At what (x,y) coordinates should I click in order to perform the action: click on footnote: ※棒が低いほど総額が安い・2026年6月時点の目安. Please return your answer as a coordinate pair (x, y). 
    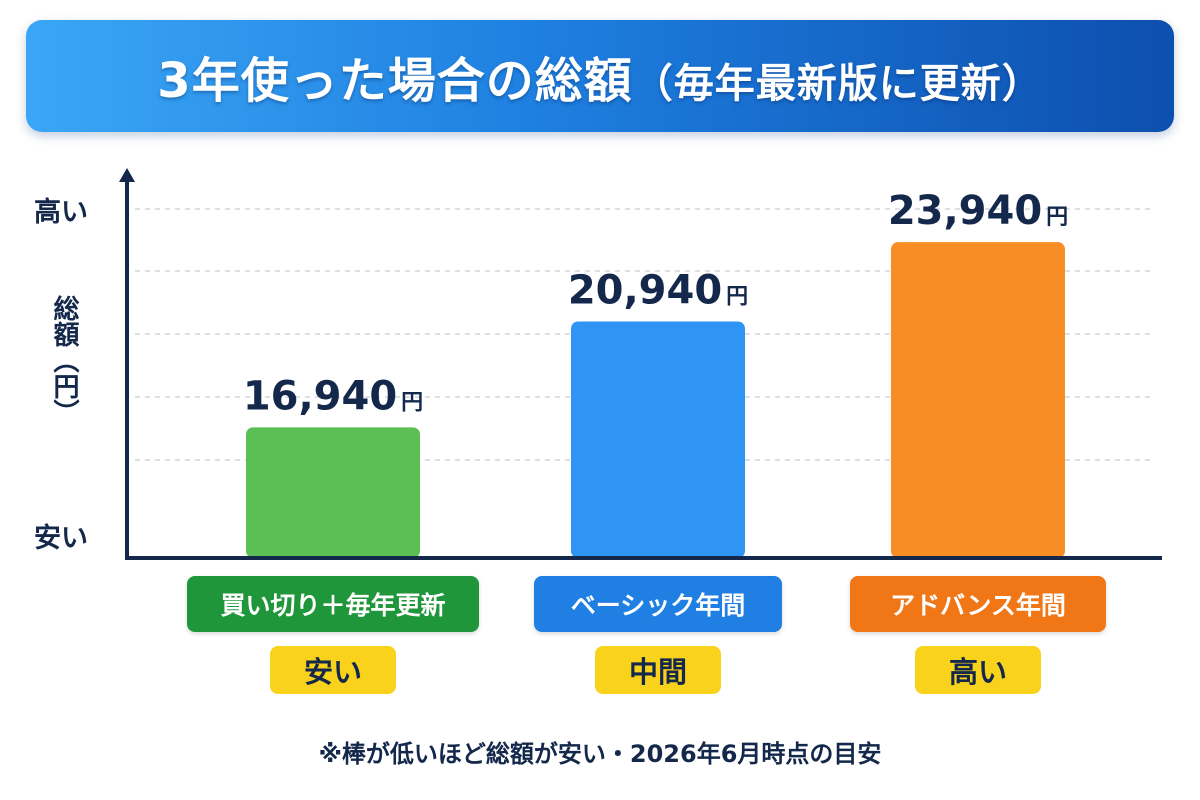
    Looking at the image, I should click on (600, 754).